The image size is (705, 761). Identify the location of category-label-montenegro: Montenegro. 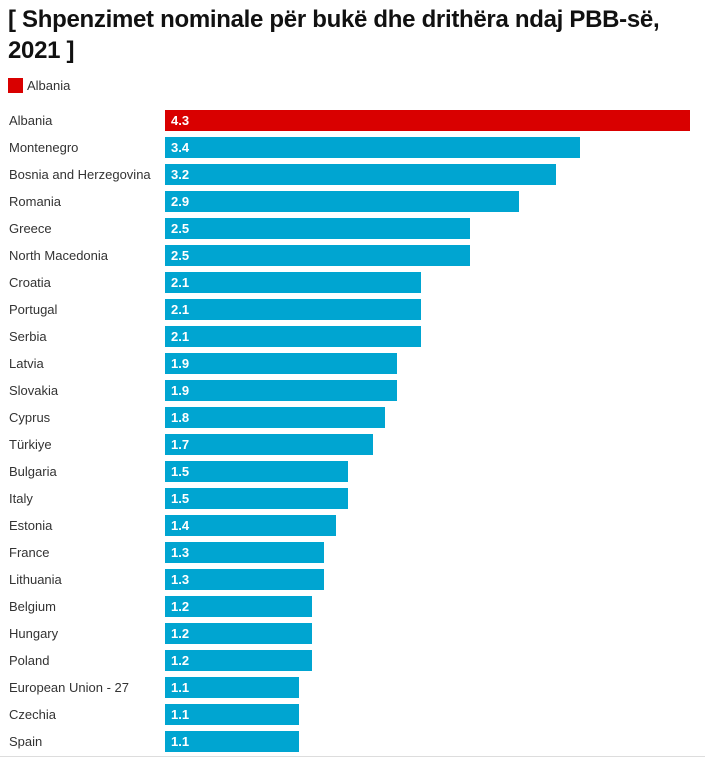
(44, 147).